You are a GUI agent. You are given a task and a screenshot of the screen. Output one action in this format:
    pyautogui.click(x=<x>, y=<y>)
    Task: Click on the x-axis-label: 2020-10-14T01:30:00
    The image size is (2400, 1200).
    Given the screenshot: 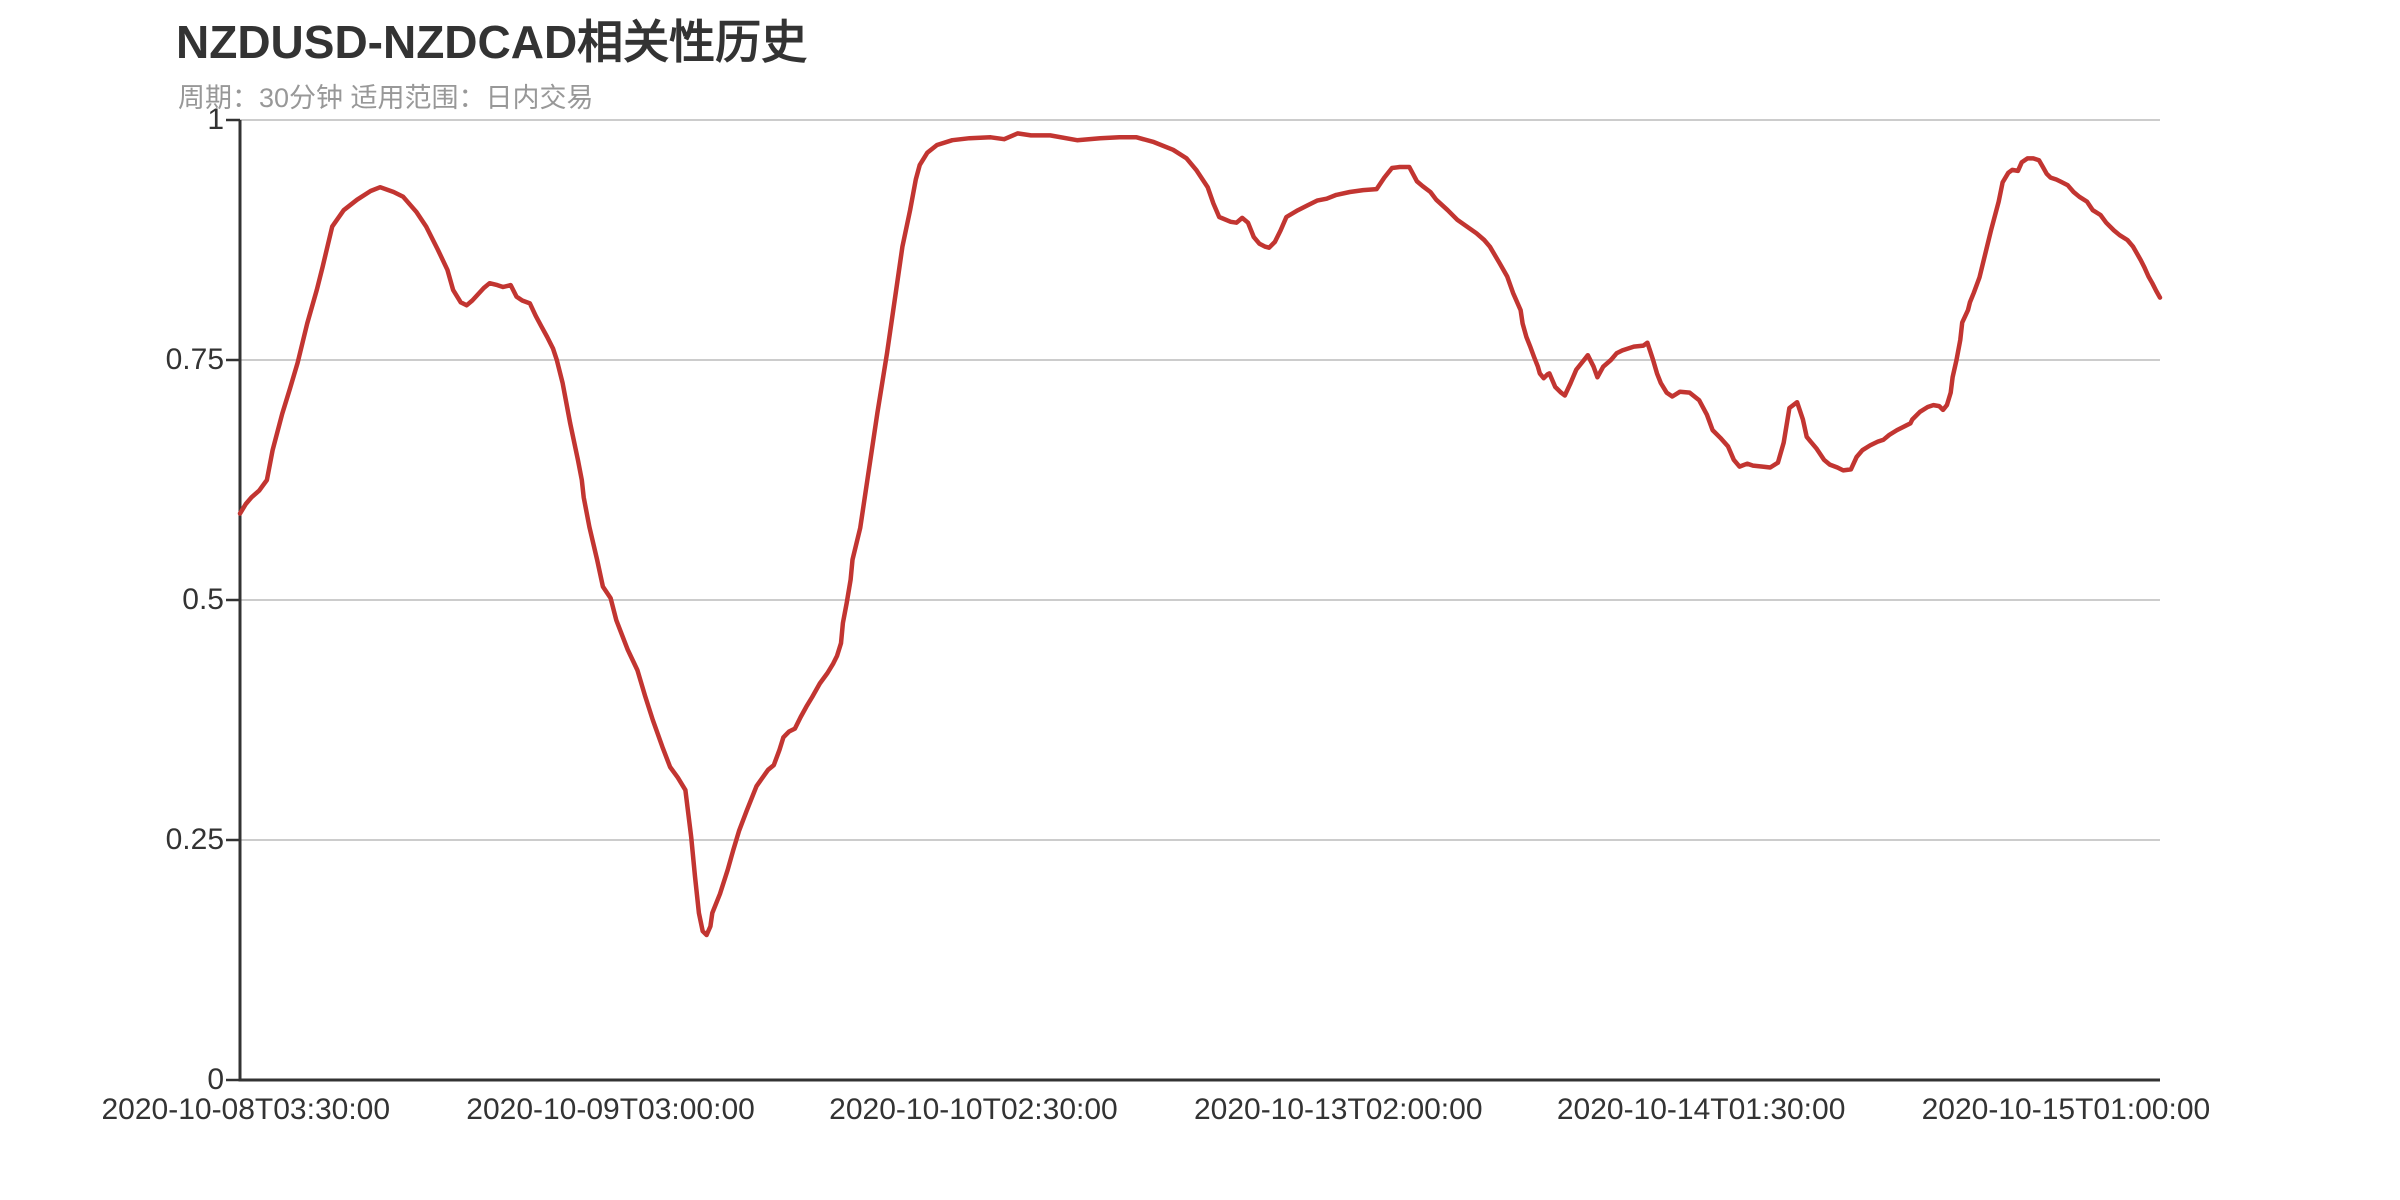 What is the action you would take?
    pyautogui.click(x=1701, y=1109)
    